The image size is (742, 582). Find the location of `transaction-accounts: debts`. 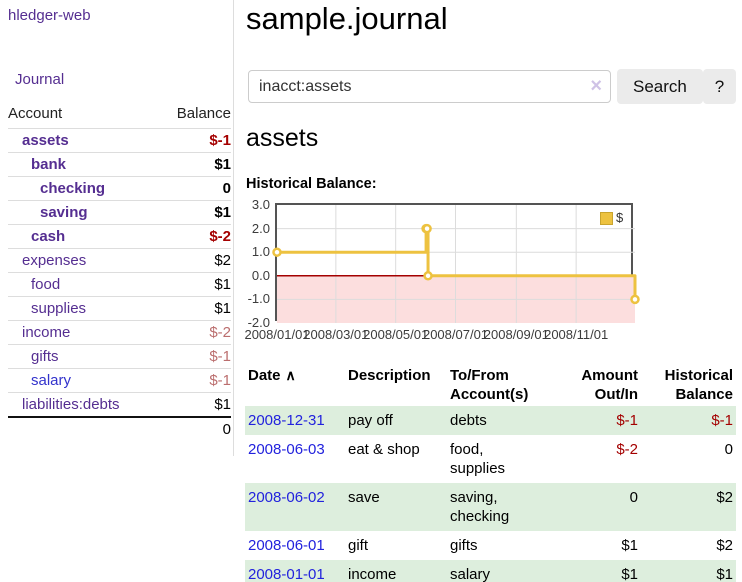

transaction-accounts: debts is located at coordinates (496, 420).